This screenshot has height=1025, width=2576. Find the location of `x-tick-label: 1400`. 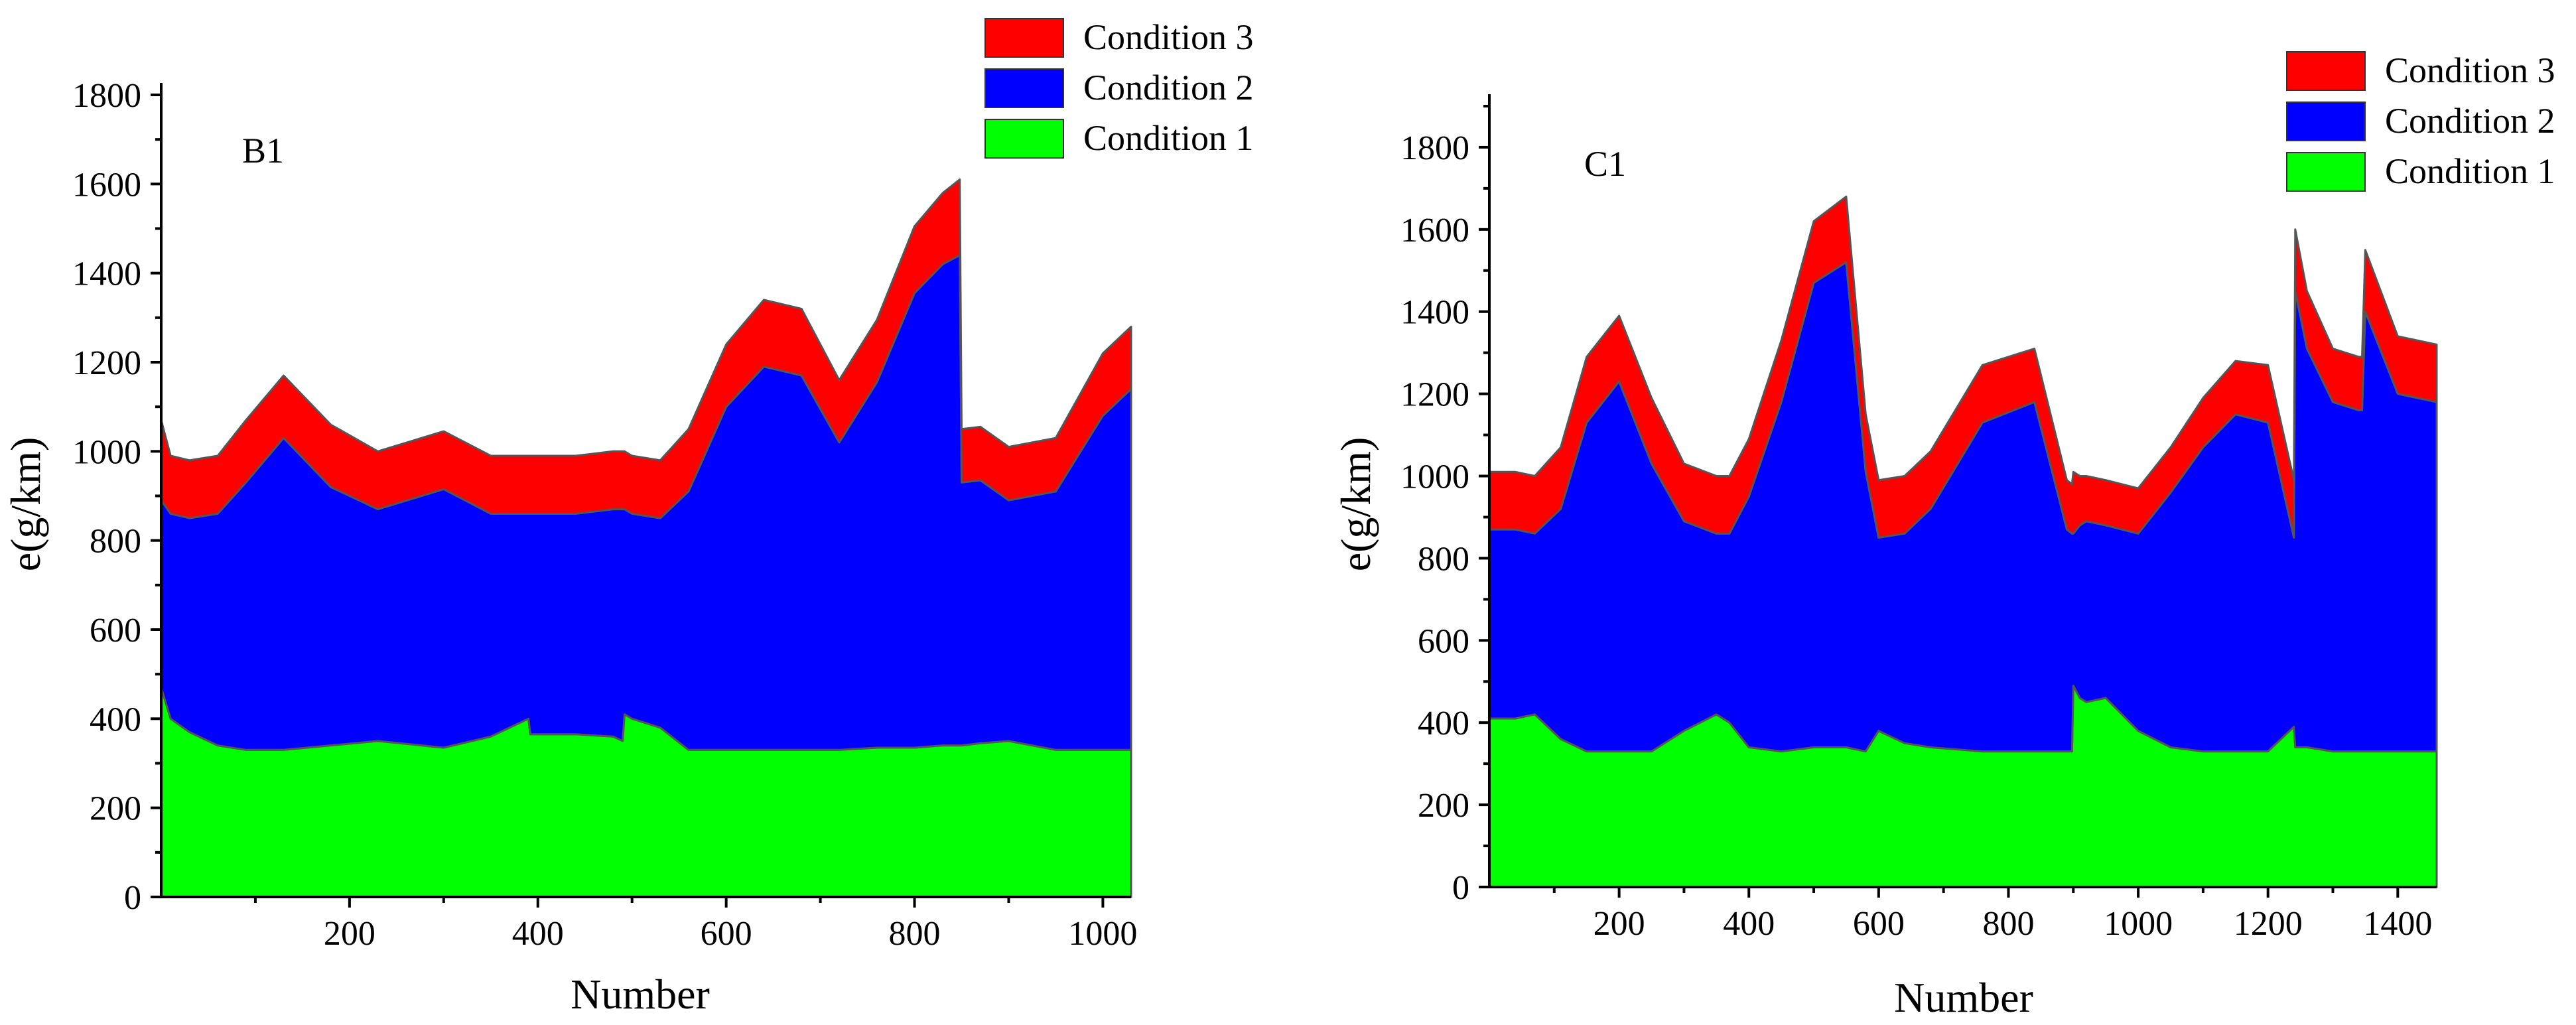

x-tick-label: 1400 is located at coordinates (2397, 924).